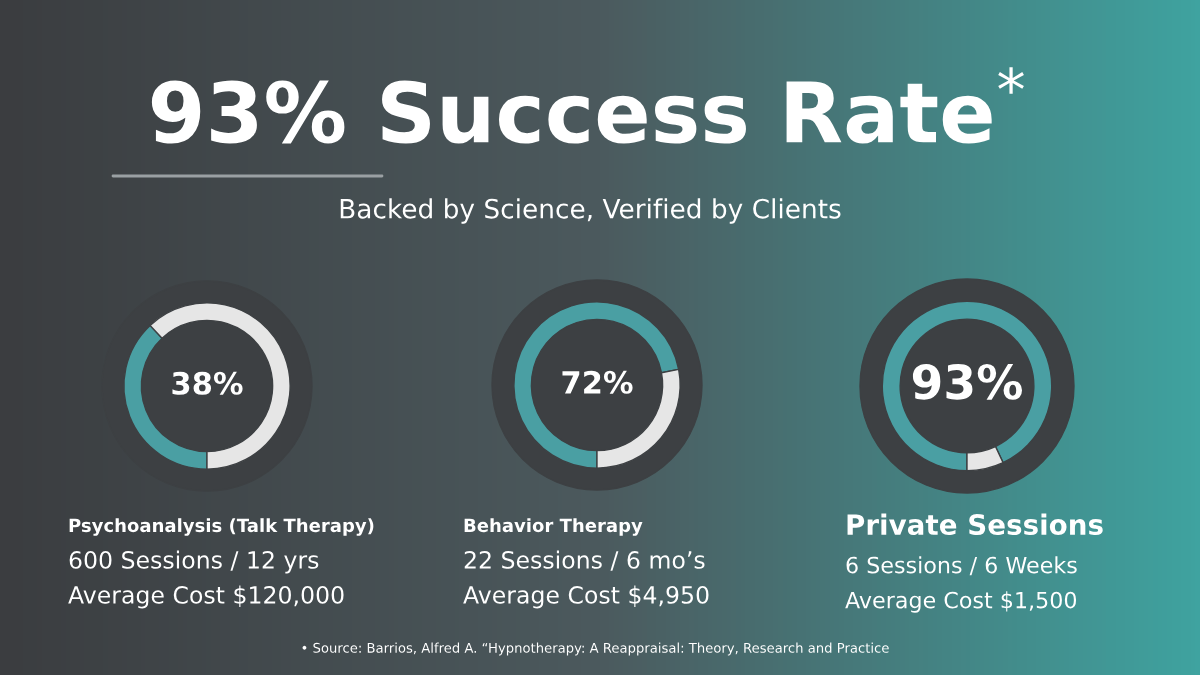 This screenshot has width=1200, height=675. Describe the element at coordinates (206, 597) in the screenshot. I see `text: Average Cost $120,000` at that location.